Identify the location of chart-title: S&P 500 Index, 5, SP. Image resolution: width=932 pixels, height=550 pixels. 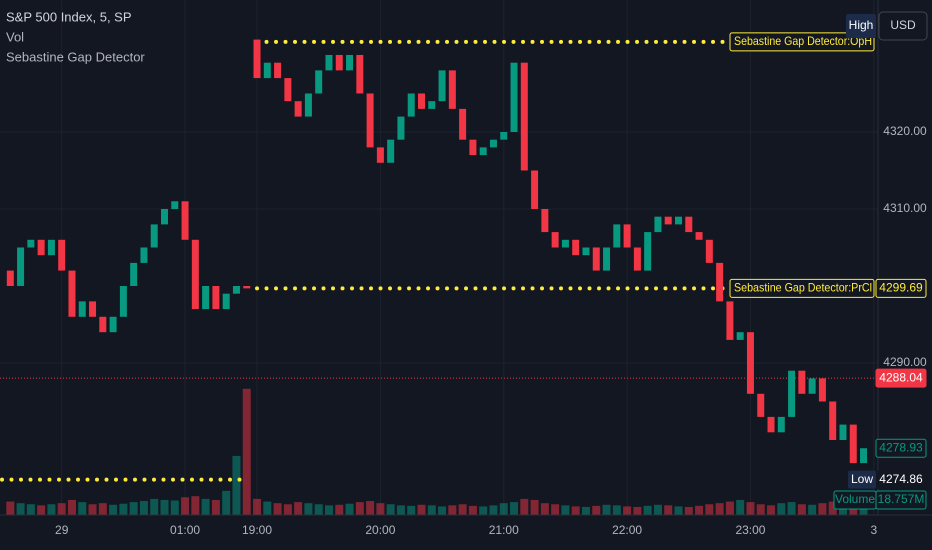
(69, 16).